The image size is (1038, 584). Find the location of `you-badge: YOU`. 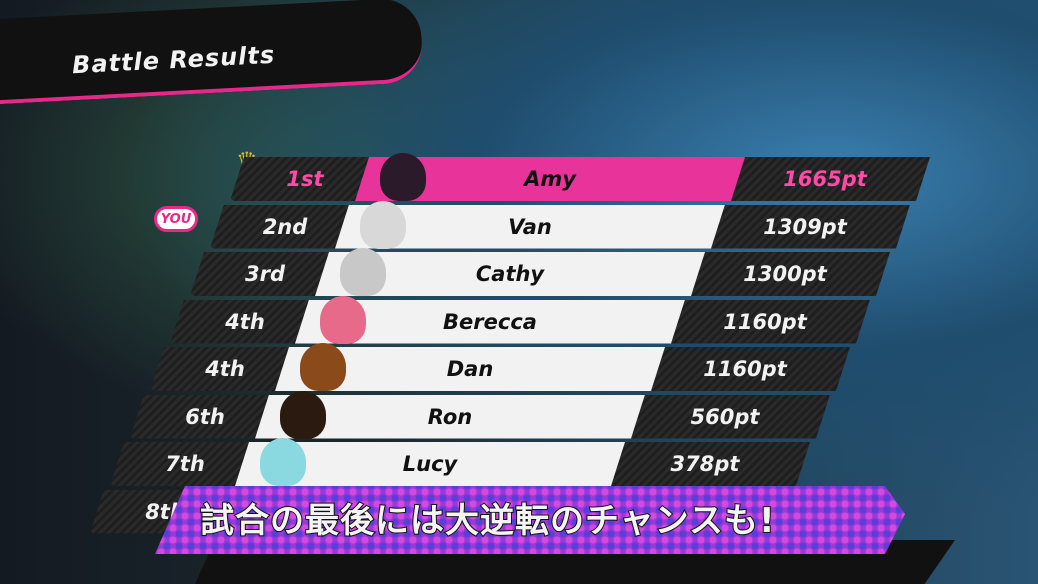

you-badge: YOU is located at coordinates (176, 219).